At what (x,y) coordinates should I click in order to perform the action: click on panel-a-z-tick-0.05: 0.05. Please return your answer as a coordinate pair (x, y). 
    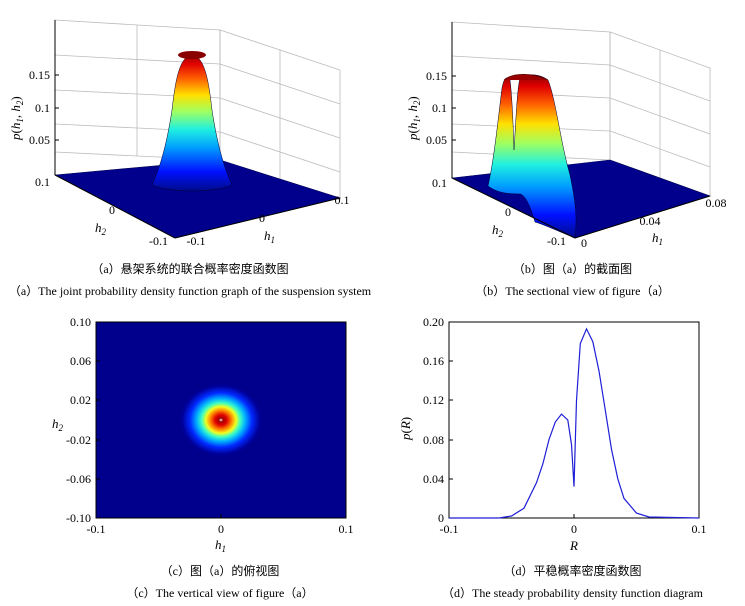
    Looking at the image, I should click on (39, 140).